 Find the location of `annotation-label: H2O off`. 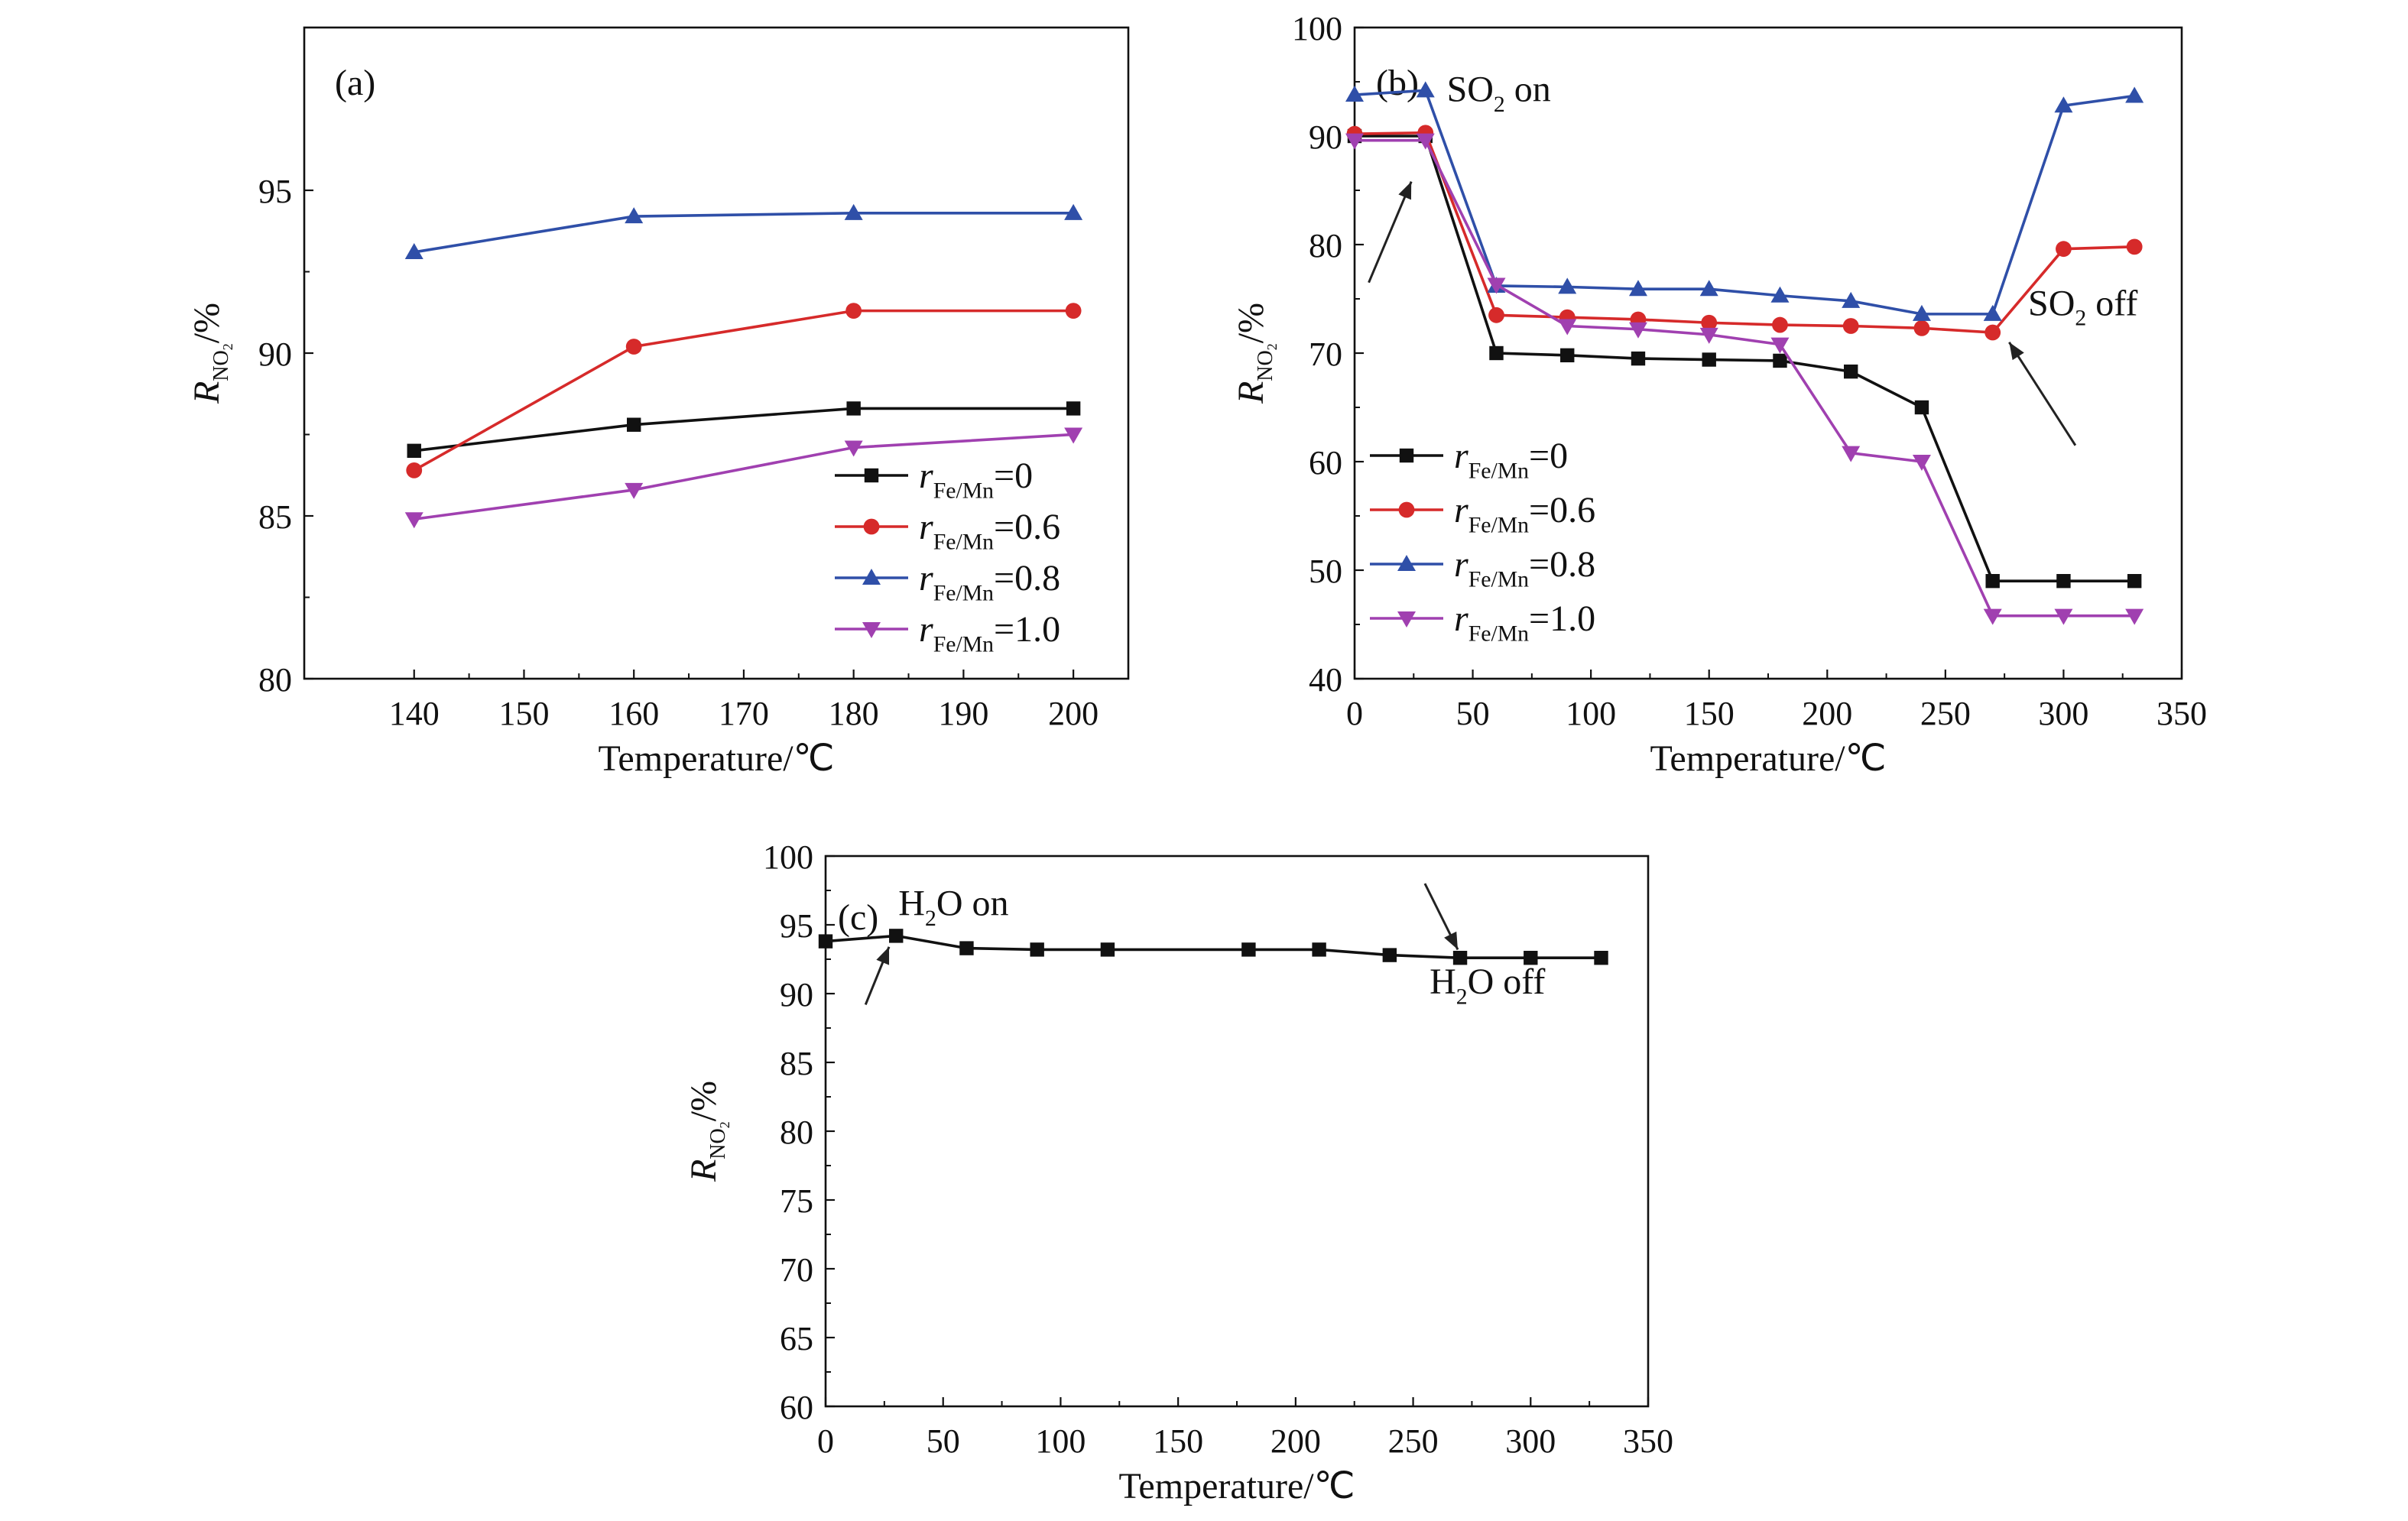

annotation-label: H2O off is located at coordinates (1488, 985).